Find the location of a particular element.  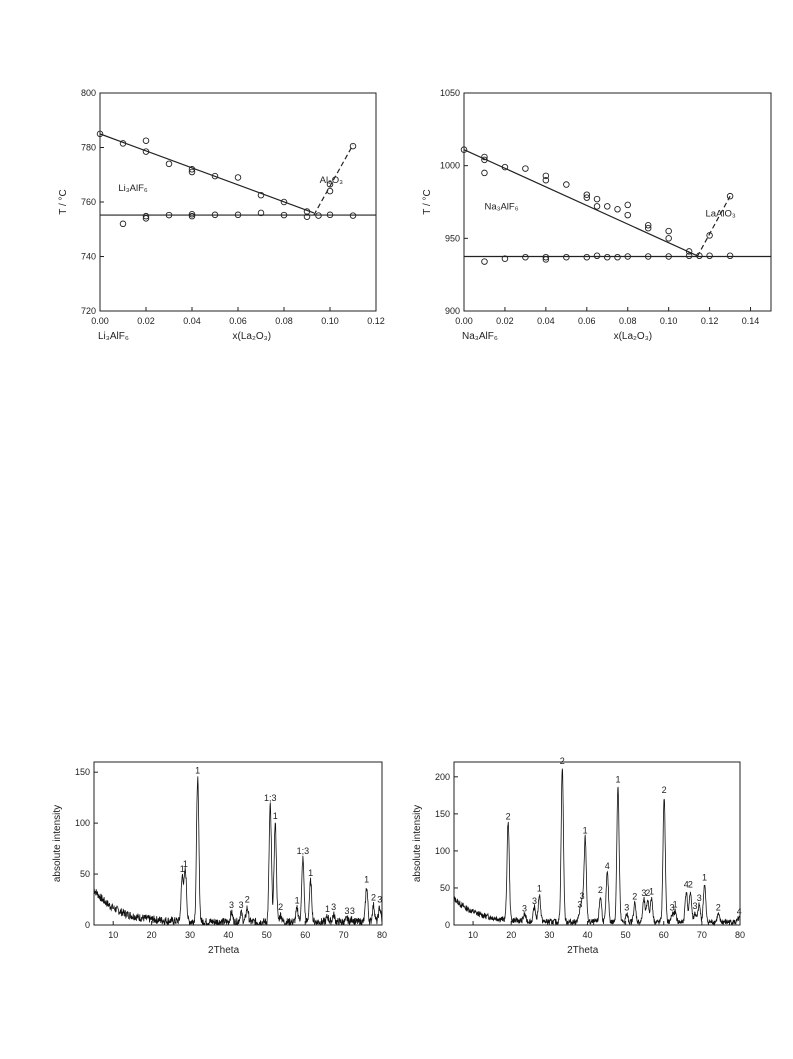

y-tick-label: 0 is located at coordinates (87, 925).